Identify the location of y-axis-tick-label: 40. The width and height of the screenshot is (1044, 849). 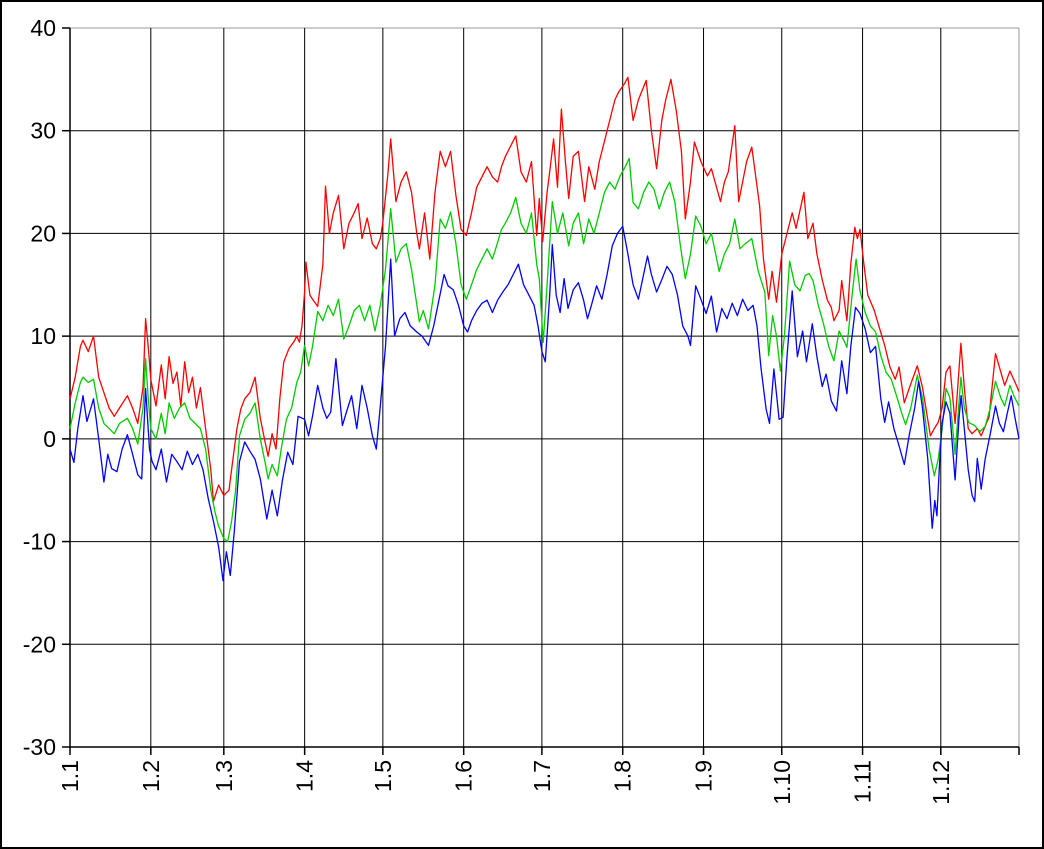
(43, 28).